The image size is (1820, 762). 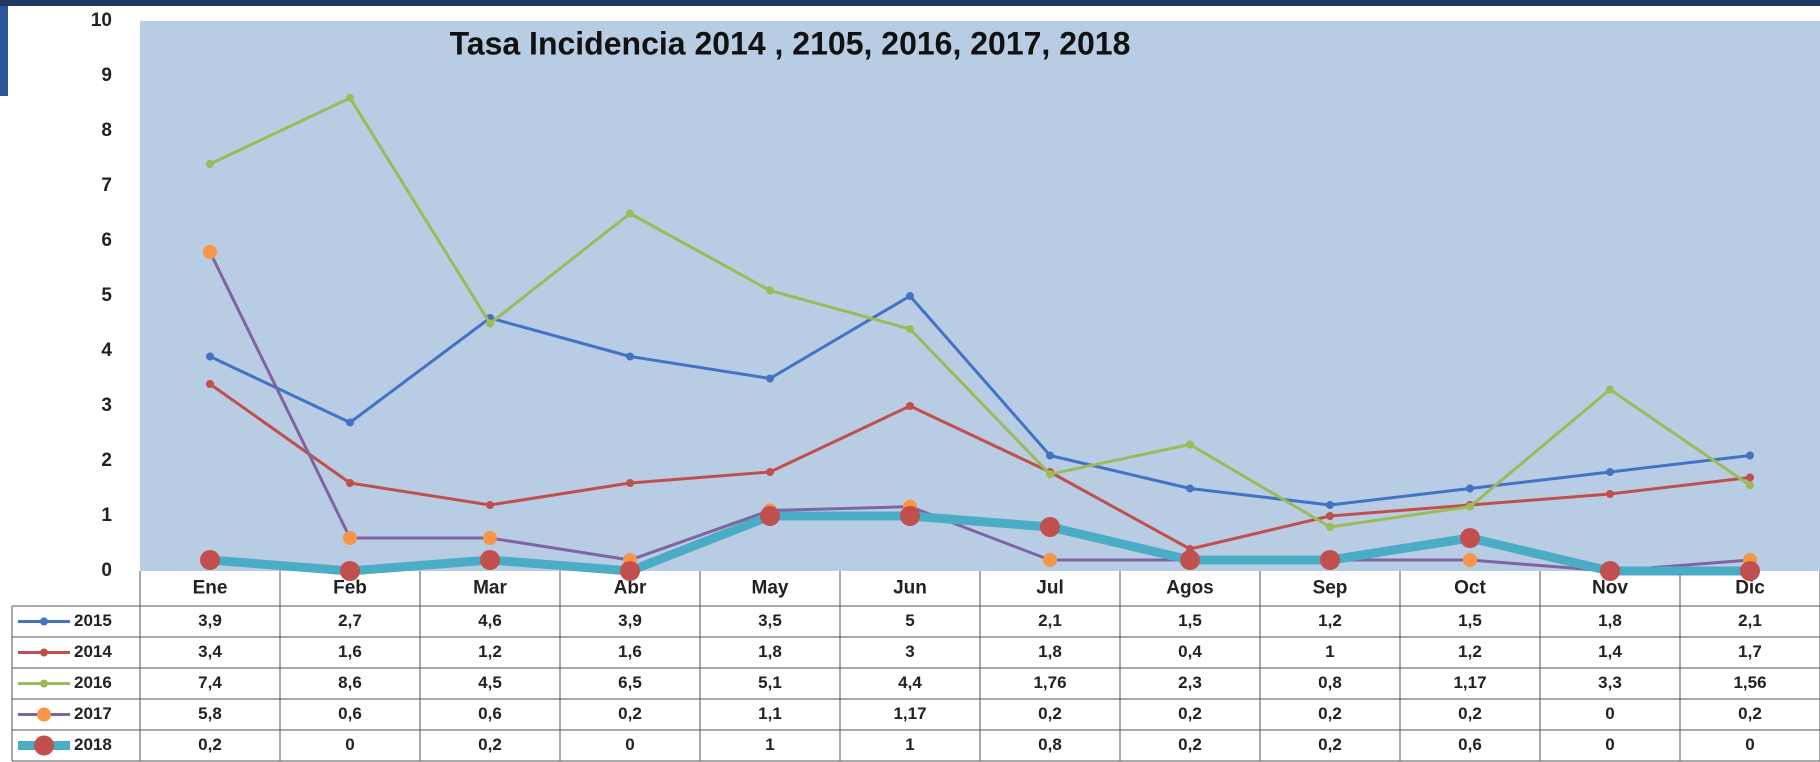 I want to click on y-tick-label: 10, so click(x=101, y=20).